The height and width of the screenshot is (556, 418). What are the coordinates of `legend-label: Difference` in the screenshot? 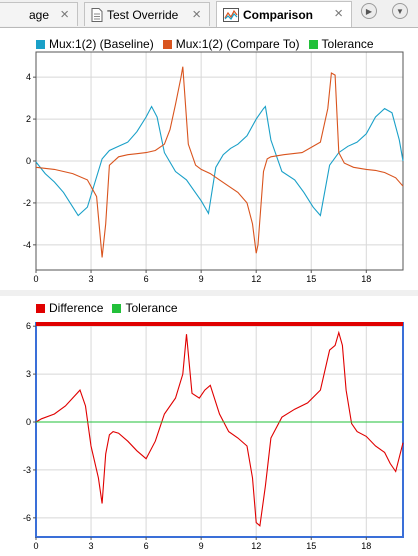 It's located at (76, 308).